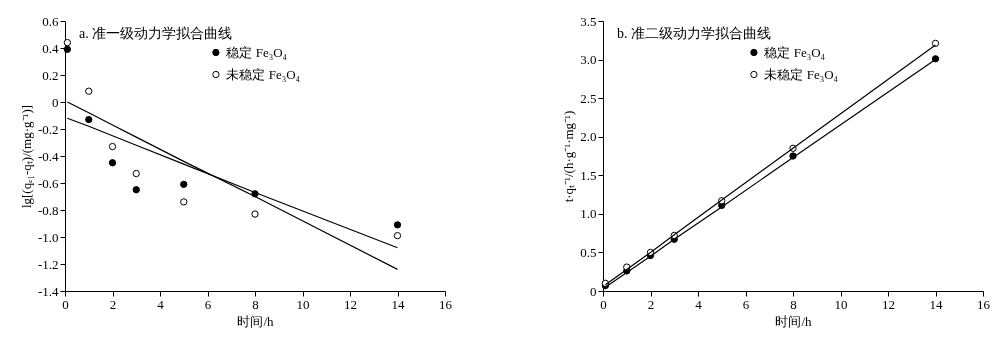 This screenshot has width=1004, height=341. I want to click on y-tick-label: 1.0, so click(588, 214).